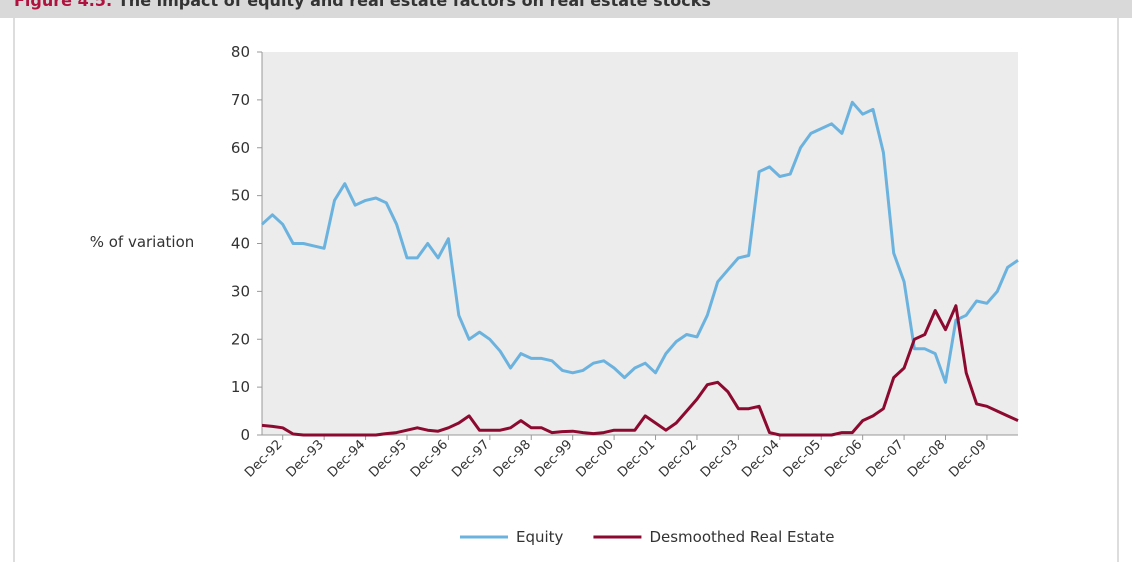 The height and width of the screenshot is (566, 1132). Describe the element at coordinates (885, 458) in the screenshot. I see `x-tick-label: Dec-07` at that location.